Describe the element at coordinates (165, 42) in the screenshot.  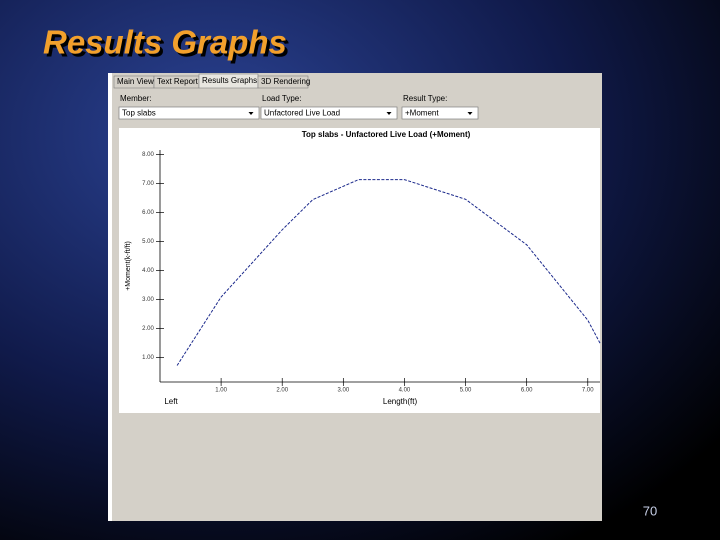
I see `slide-title: Results Graphs` at that location.